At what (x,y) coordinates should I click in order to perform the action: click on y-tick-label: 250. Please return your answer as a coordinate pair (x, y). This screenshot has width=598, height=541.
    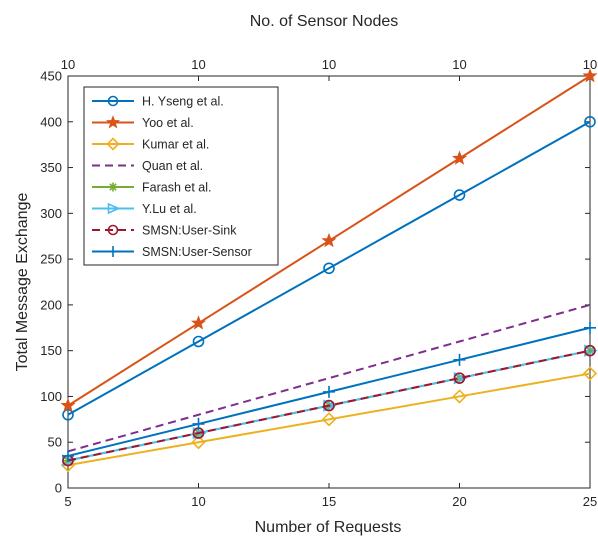
    Looking at the image, I should click on (51, 259).